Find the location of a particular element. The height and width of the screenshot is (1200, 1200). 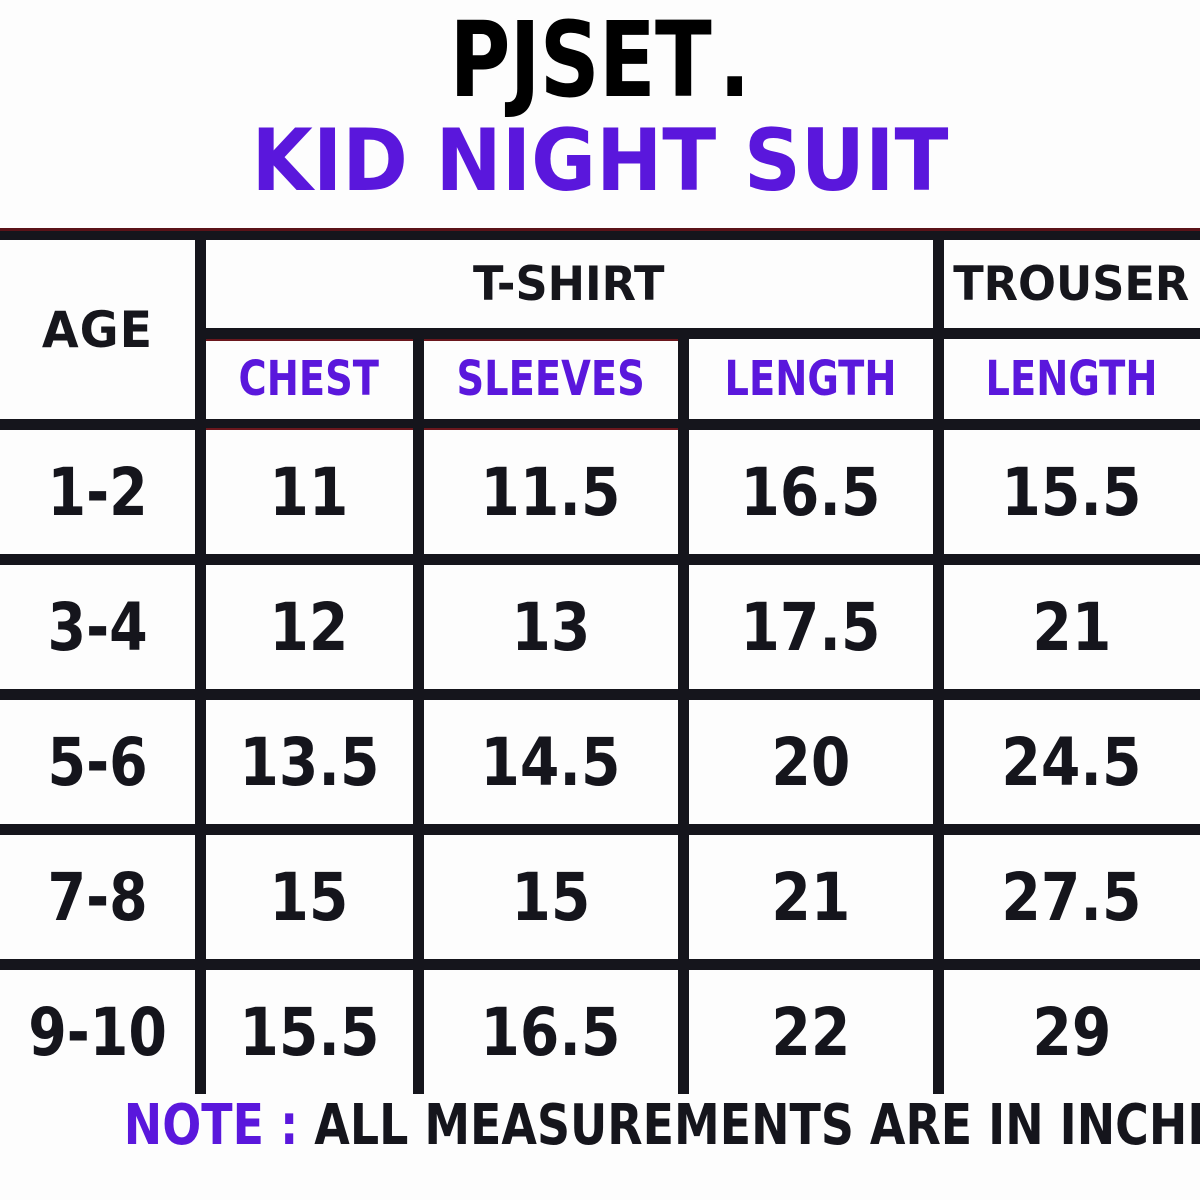

table-row: 7-8 15 15 21 27.5 is located at coordinates (600, 899).